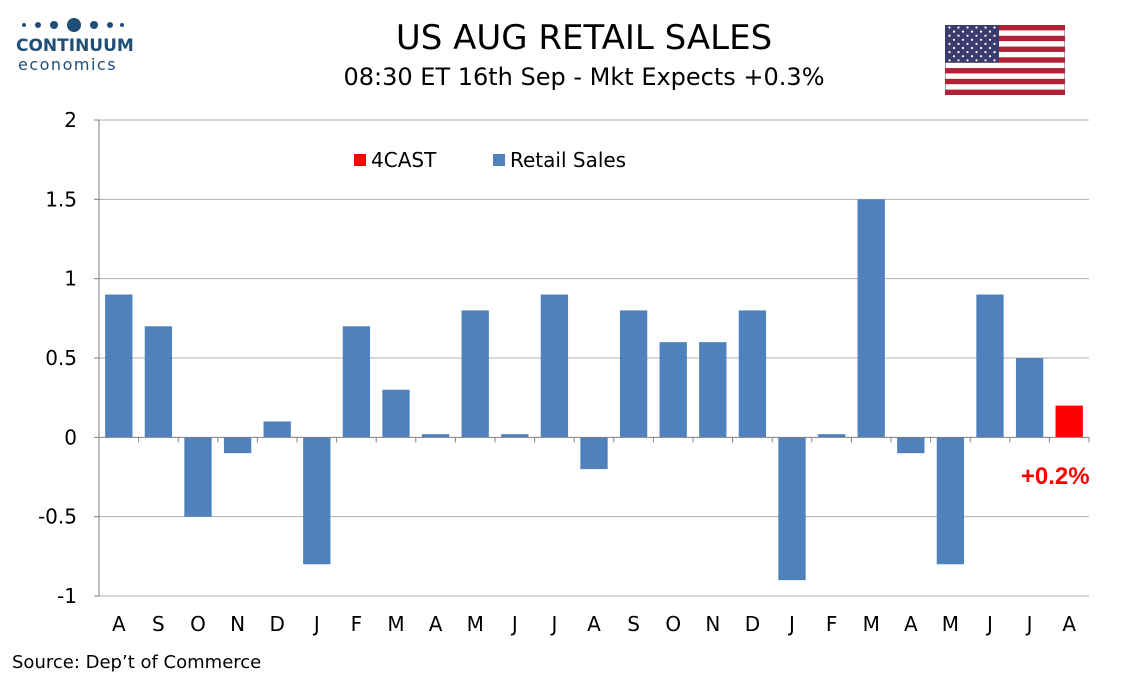  I want to click on y-tick-label: 0, so click(70, 437).